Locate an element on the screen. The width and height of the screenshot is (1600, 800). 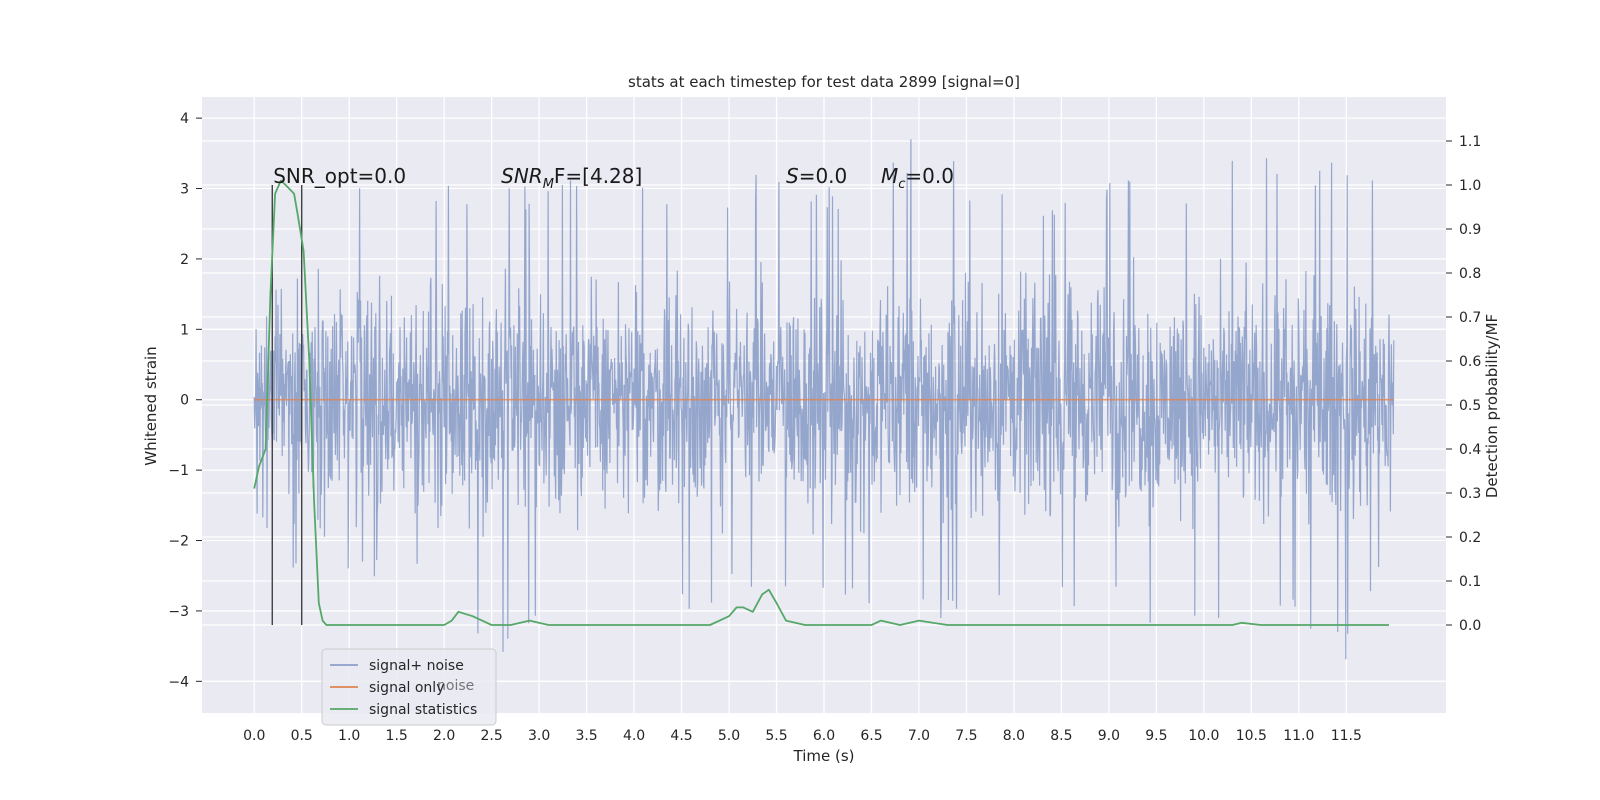
legend-box is located at coordinates (409, 687).